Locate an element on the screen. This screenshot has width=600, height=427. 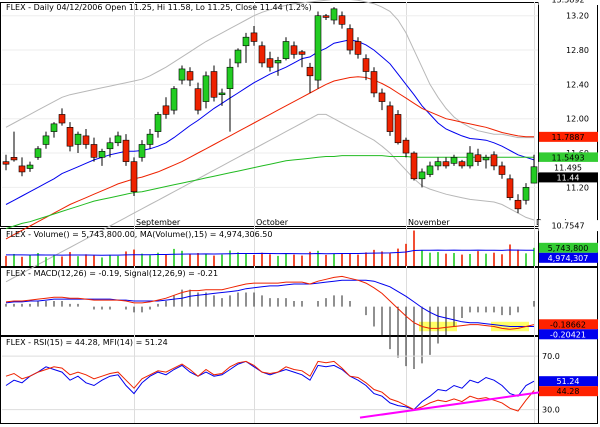
rsi-value-tag-label: 44.28 is located at coordinates (568, 391).